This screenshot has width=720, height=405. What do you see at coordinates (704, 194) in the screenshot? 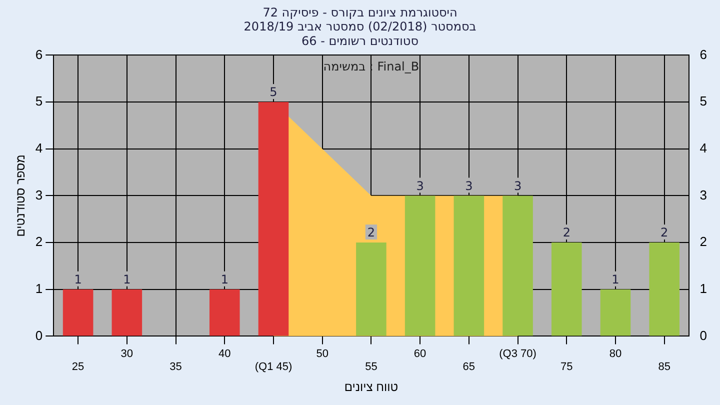
I see `y2-tick-label: 3` at bounding box center [704, 194].